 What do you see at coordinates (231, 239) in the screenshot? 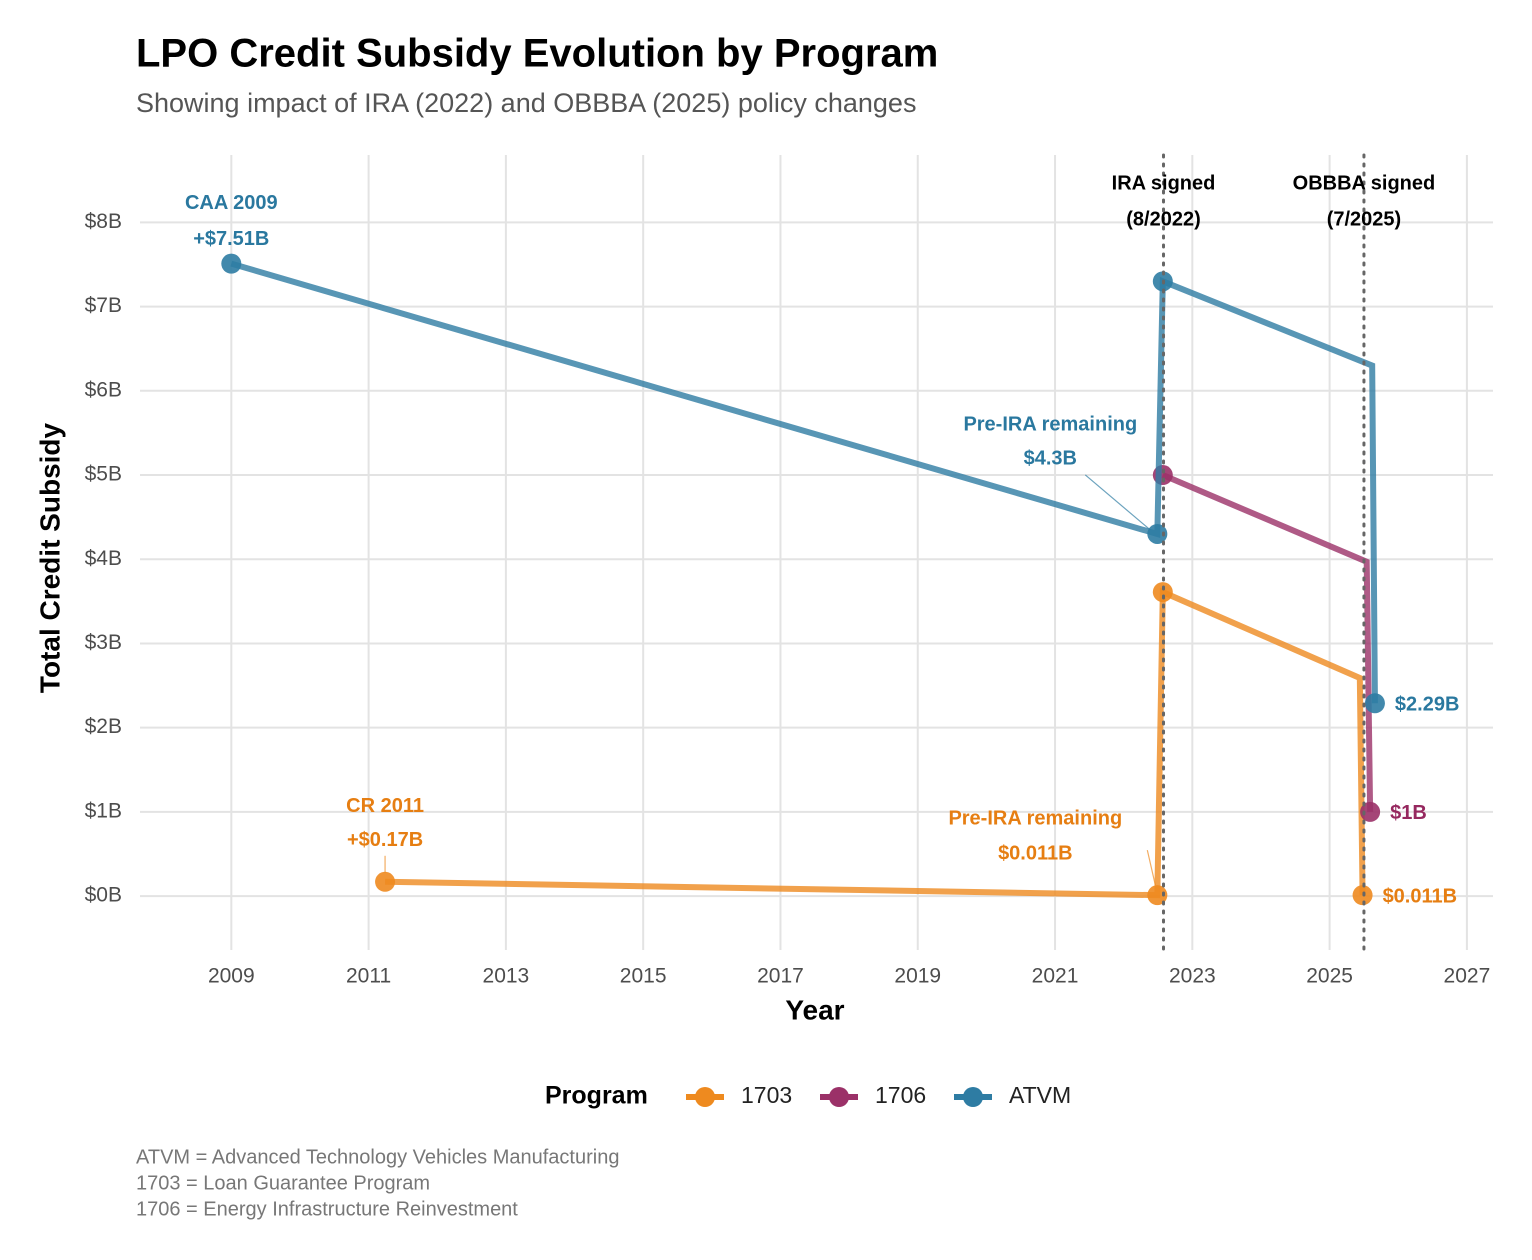
I see `value-label: +$7.51B` at bounding box center [231, 239].